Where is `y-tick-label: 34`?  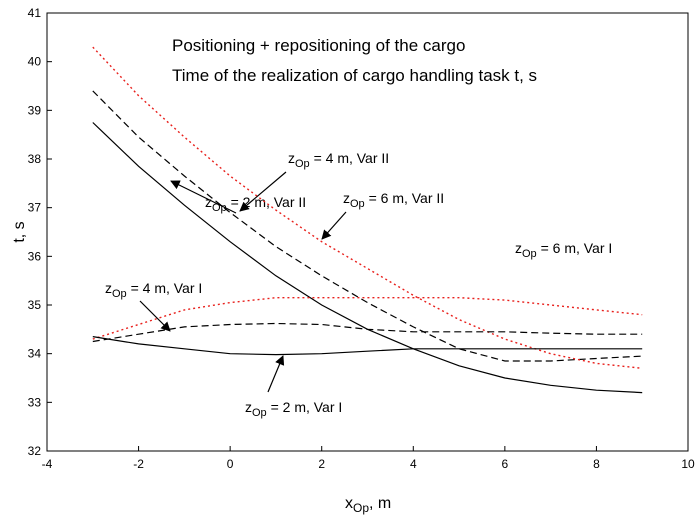
y-tick-label: 34 is located at coordinates (35, 354).